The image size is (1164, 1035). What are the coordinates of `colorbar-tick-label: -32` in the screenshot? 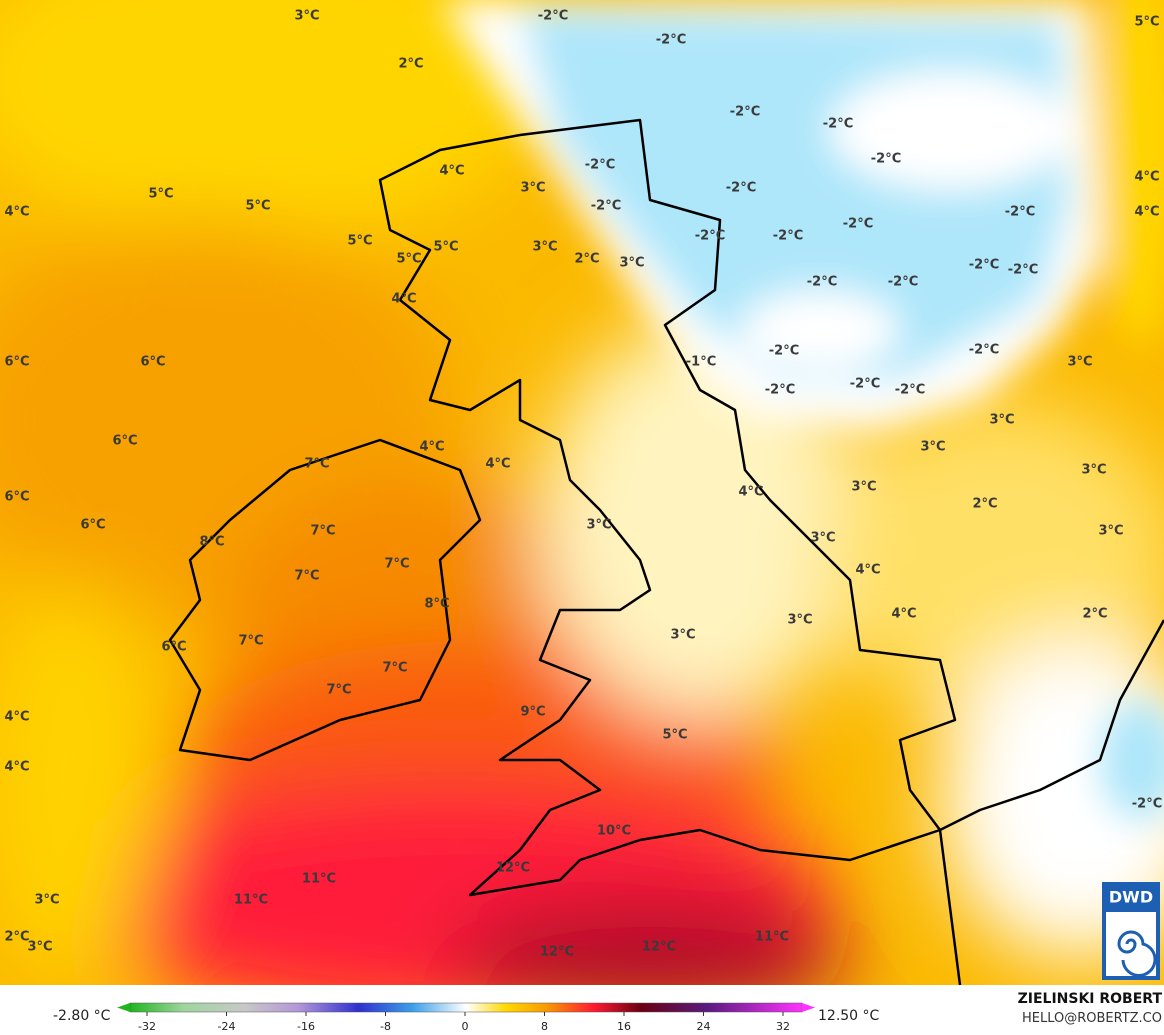 It's located at (147, 1026).